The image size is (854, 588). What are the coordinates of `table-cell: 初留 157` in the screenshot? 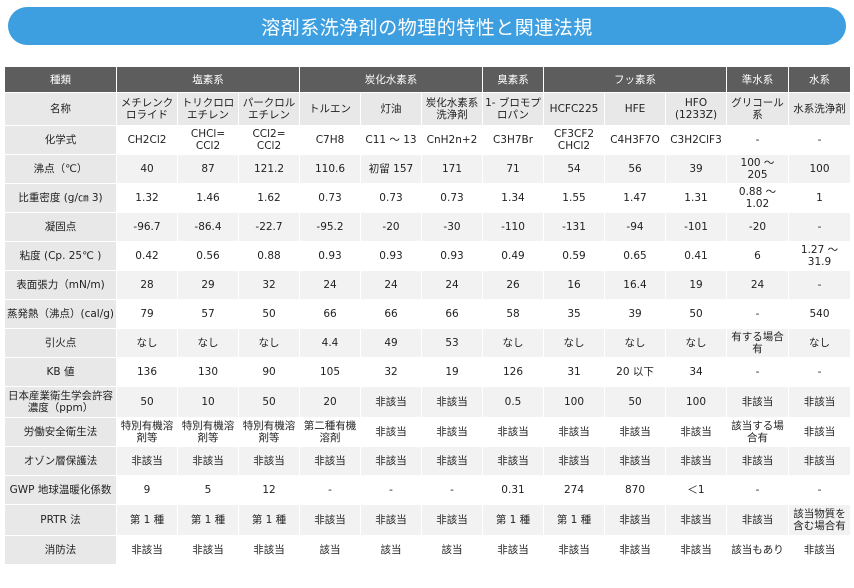 It's located at (391, 169).